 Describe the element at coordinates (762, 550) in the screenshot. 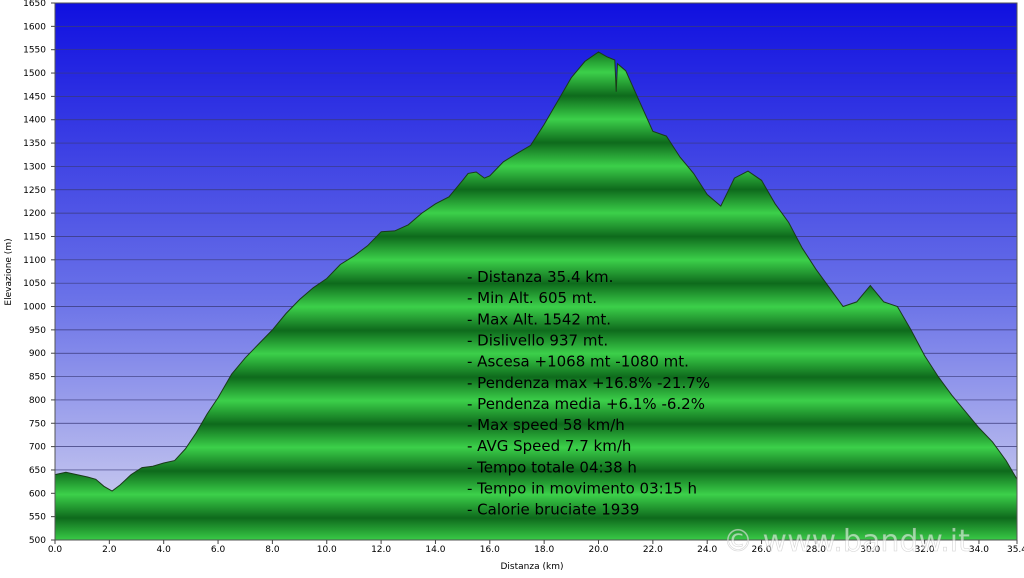

I see `x-tick-label: 26.0` at that location.